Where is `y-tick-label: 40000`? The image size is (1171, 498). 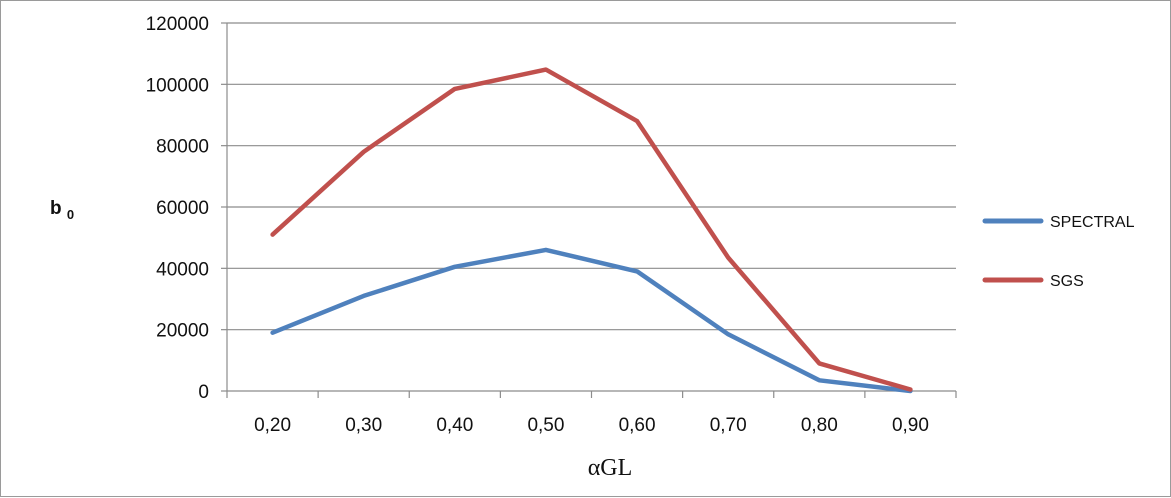 y-tick-label: 40000 is located at coordinates (182, 269).